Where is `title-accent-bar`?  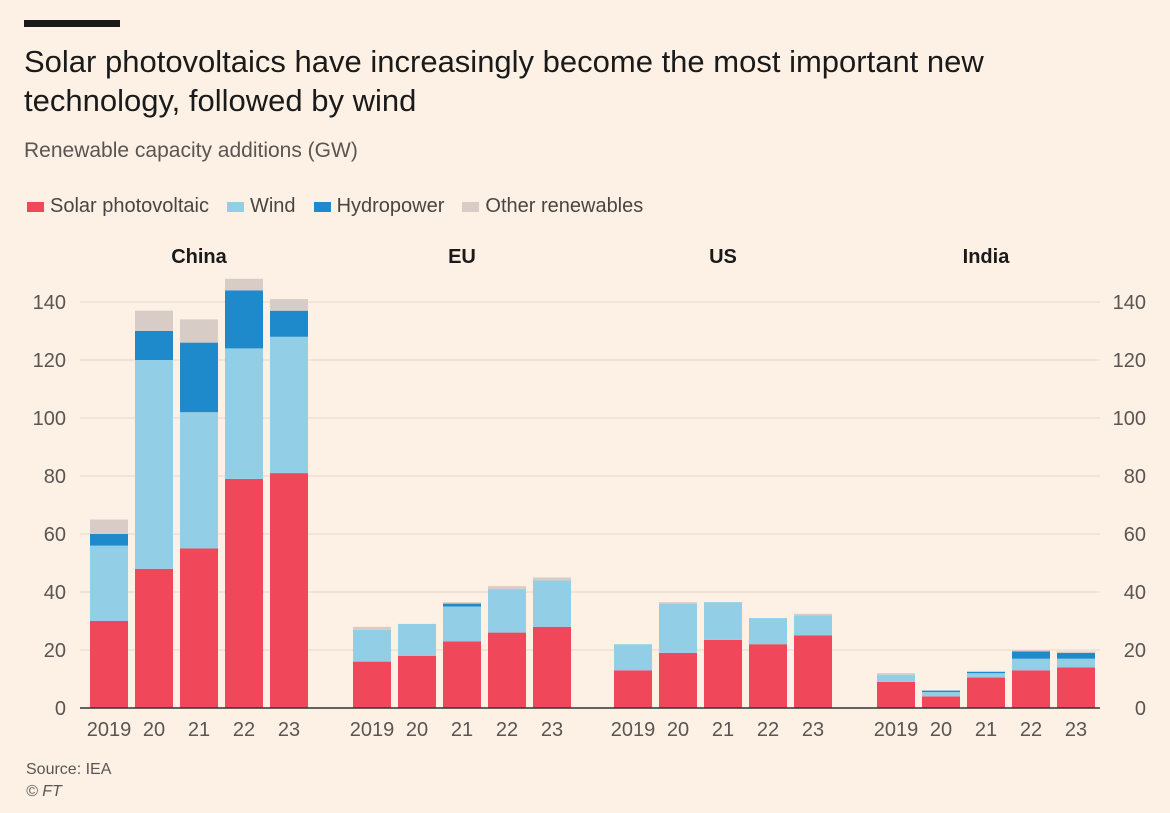
title-accent-bar is located at coordinates (72, 23).